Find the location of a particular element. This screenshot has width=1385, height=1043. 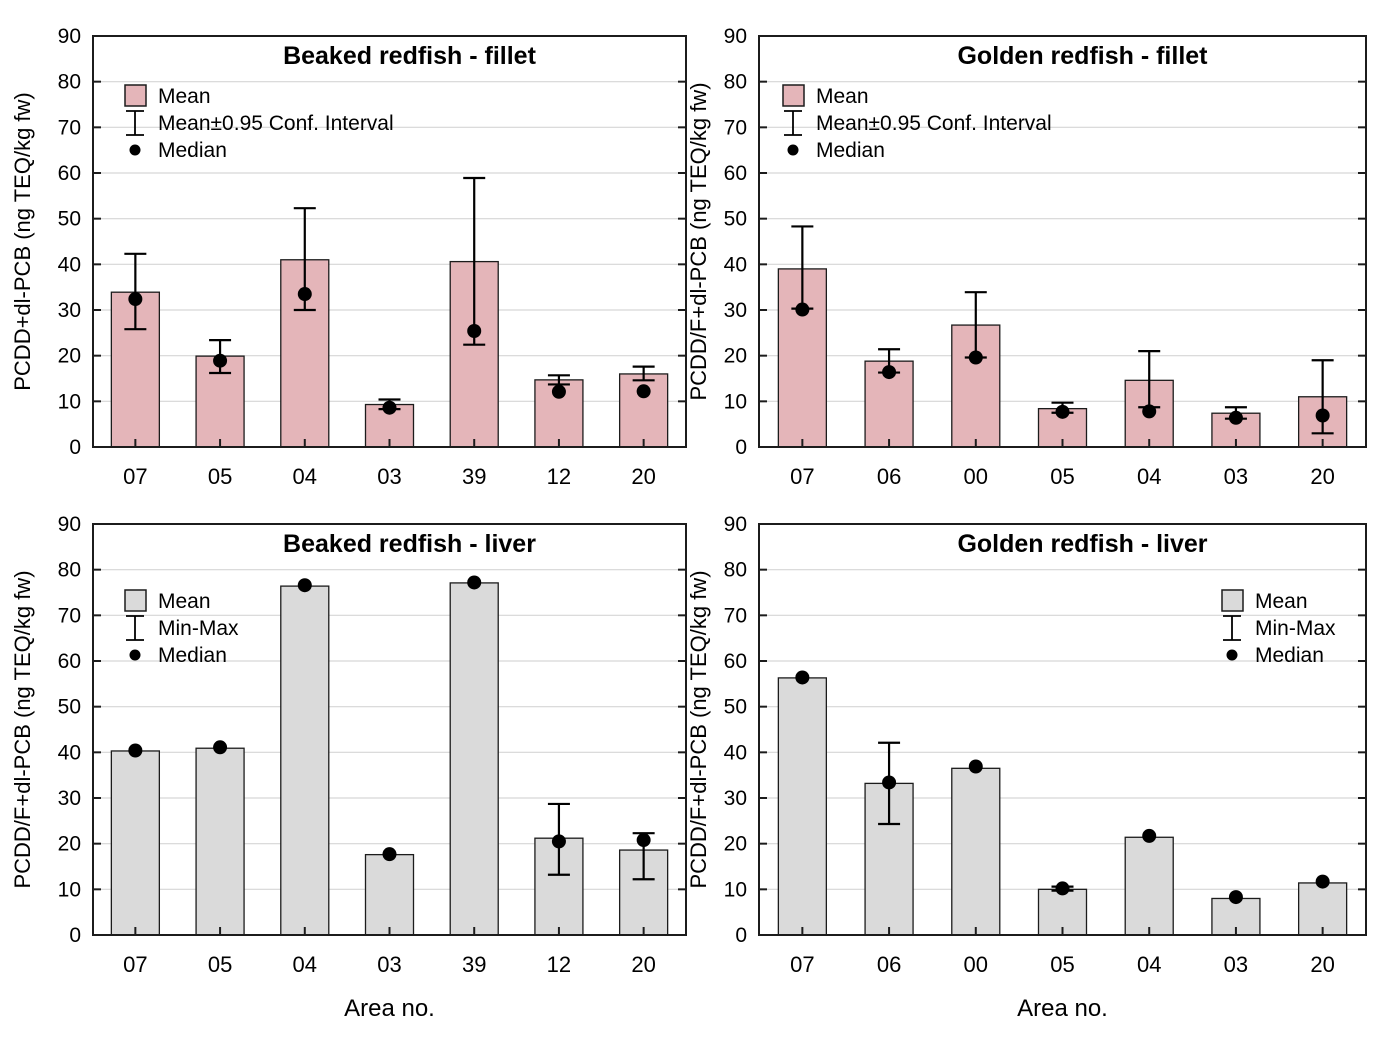

x-axis-label: Area no. is located at coordinates (389, 1008).